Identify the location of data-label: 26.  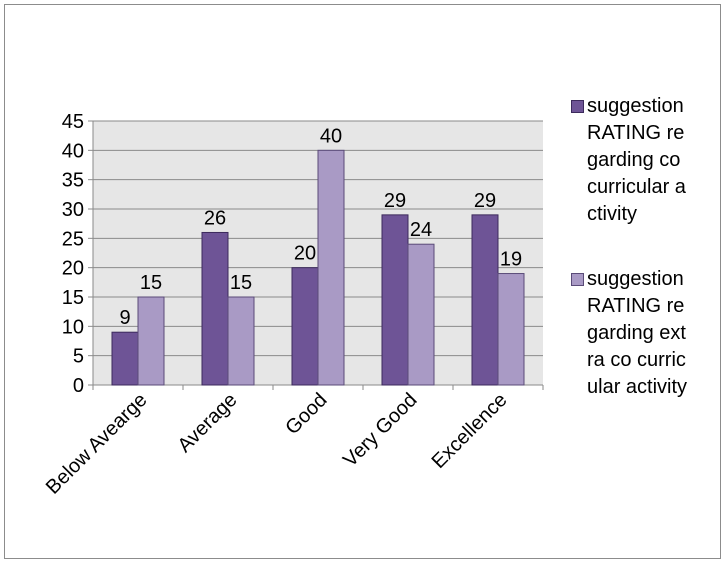
(215, 218).